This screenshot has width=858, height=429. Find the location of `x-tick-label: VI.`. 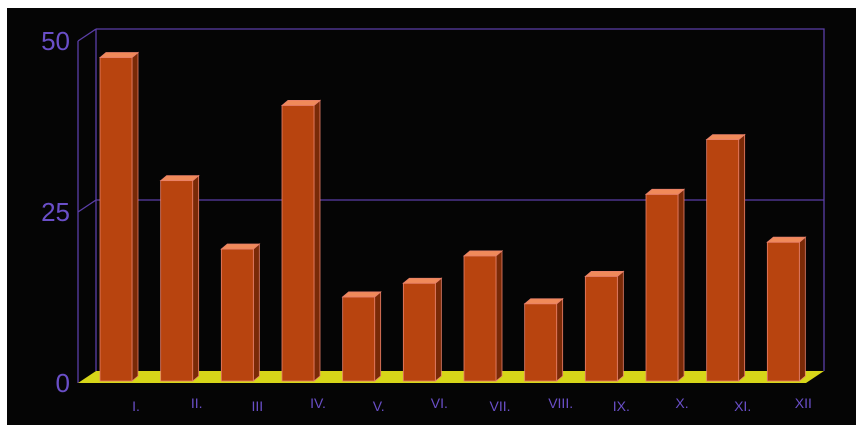

x-tick-label: VI. is located at coordinates (439, 403).